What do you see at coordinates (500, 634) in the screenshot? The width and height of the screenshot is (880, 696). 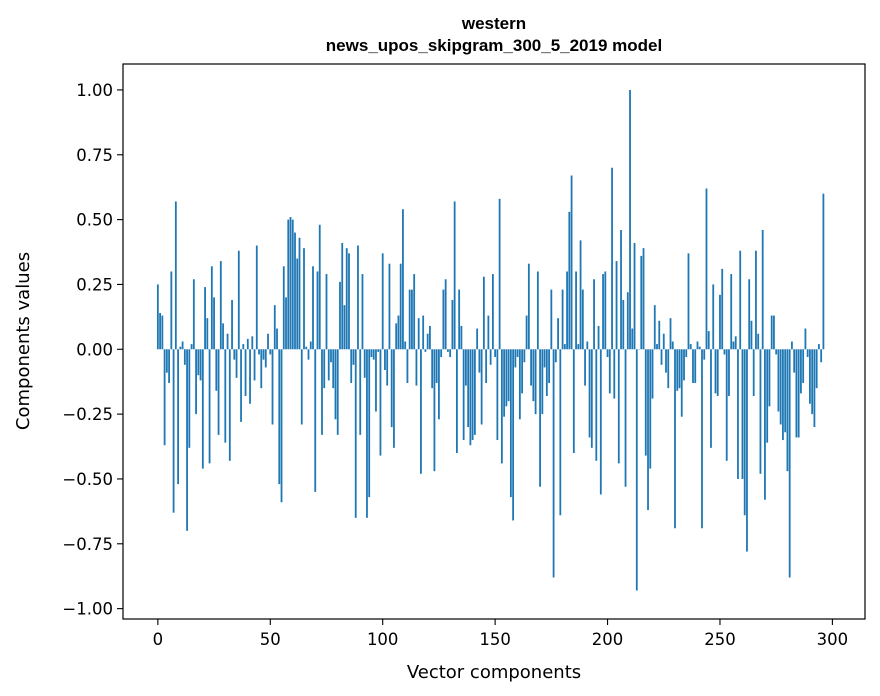 I see `x-axis-ticks: 0 50 100 150 200 250 300` at bounding box center [500, 634].